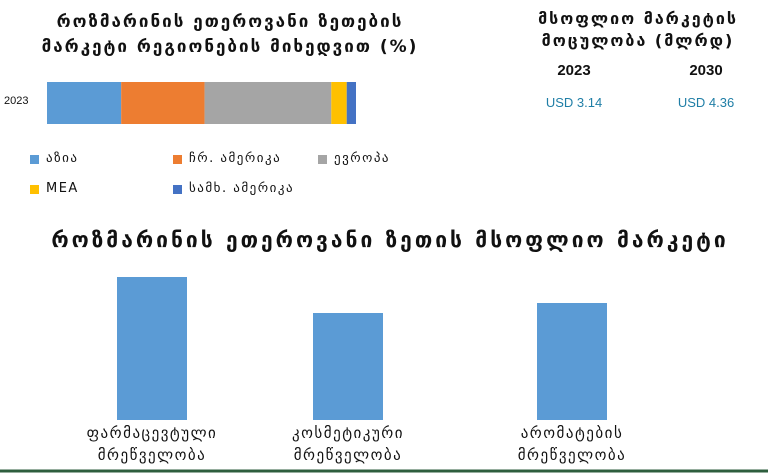 The height and width of the screenshot is (473, 768). What do you see at coordinates (362, 158) in the screenshot?
I see `legend-label: ევროპა` at bounding box center [362, 158].